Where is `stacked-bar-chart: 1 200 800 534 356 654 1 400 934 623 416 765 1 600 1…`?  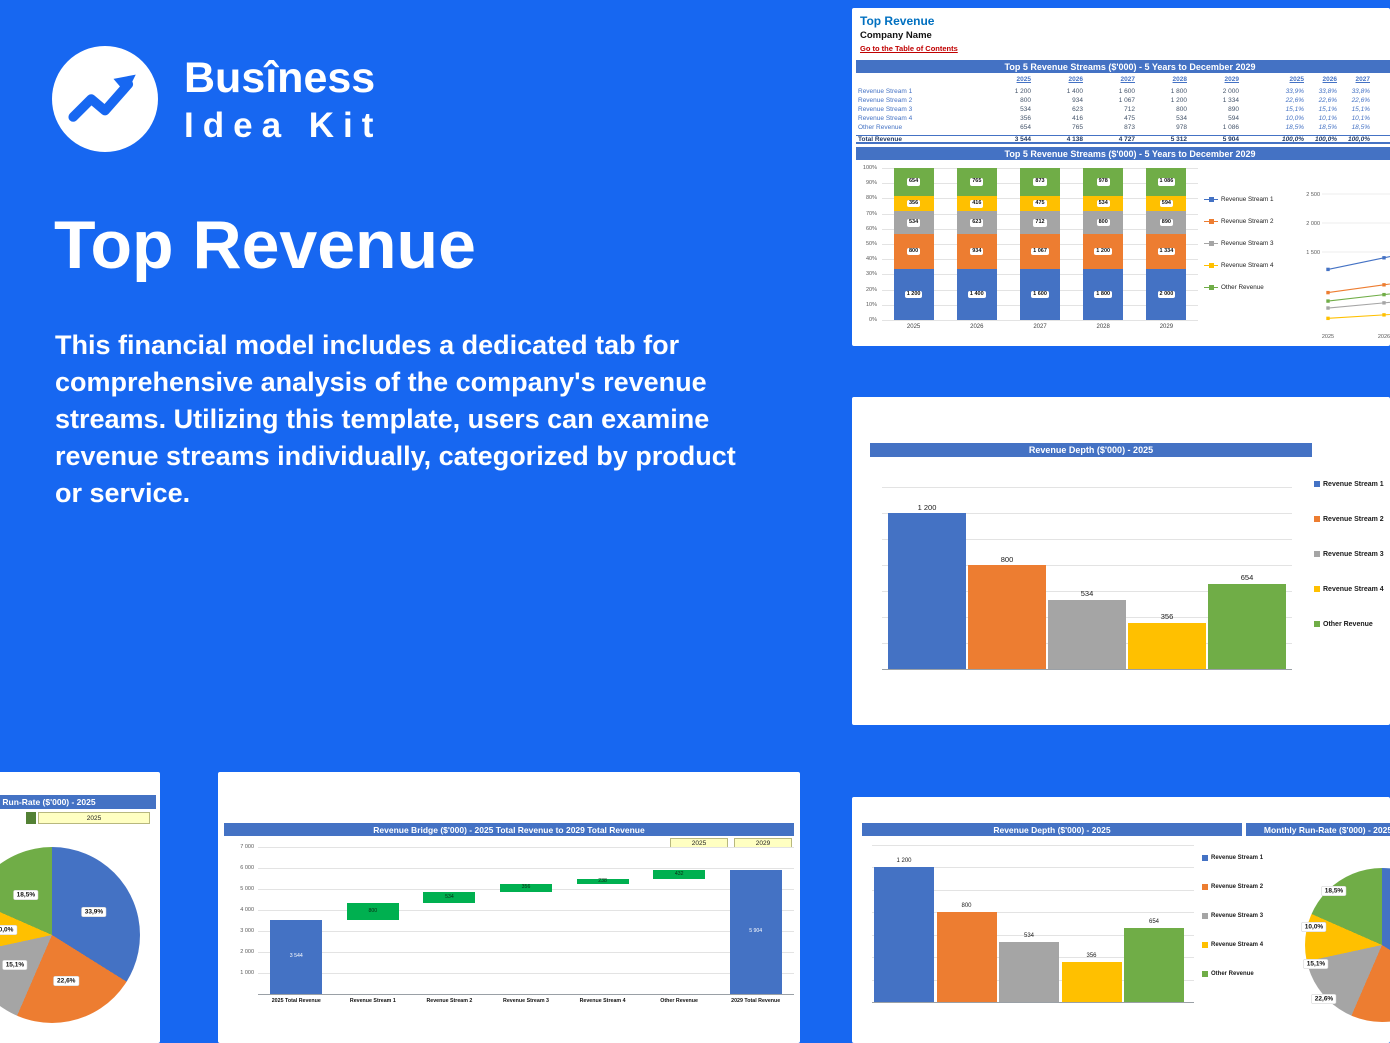 stacked-bar-chart: 1 200 800 534 356 654 1 400 934 623 416 765 1 600 1… is located at coordinates (1029, 253).